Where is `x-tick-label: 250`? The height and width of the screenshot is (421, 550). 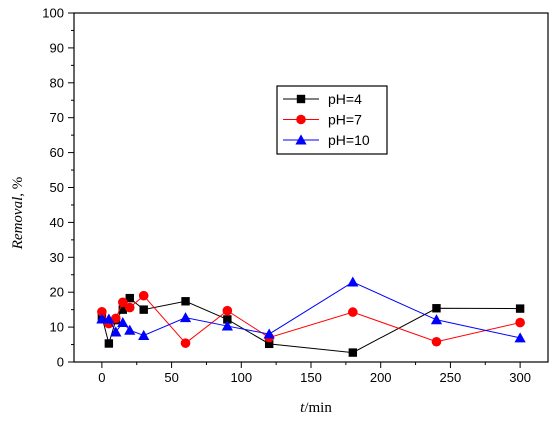
x-tick-label: 250 is located at coordinates (451, 377).